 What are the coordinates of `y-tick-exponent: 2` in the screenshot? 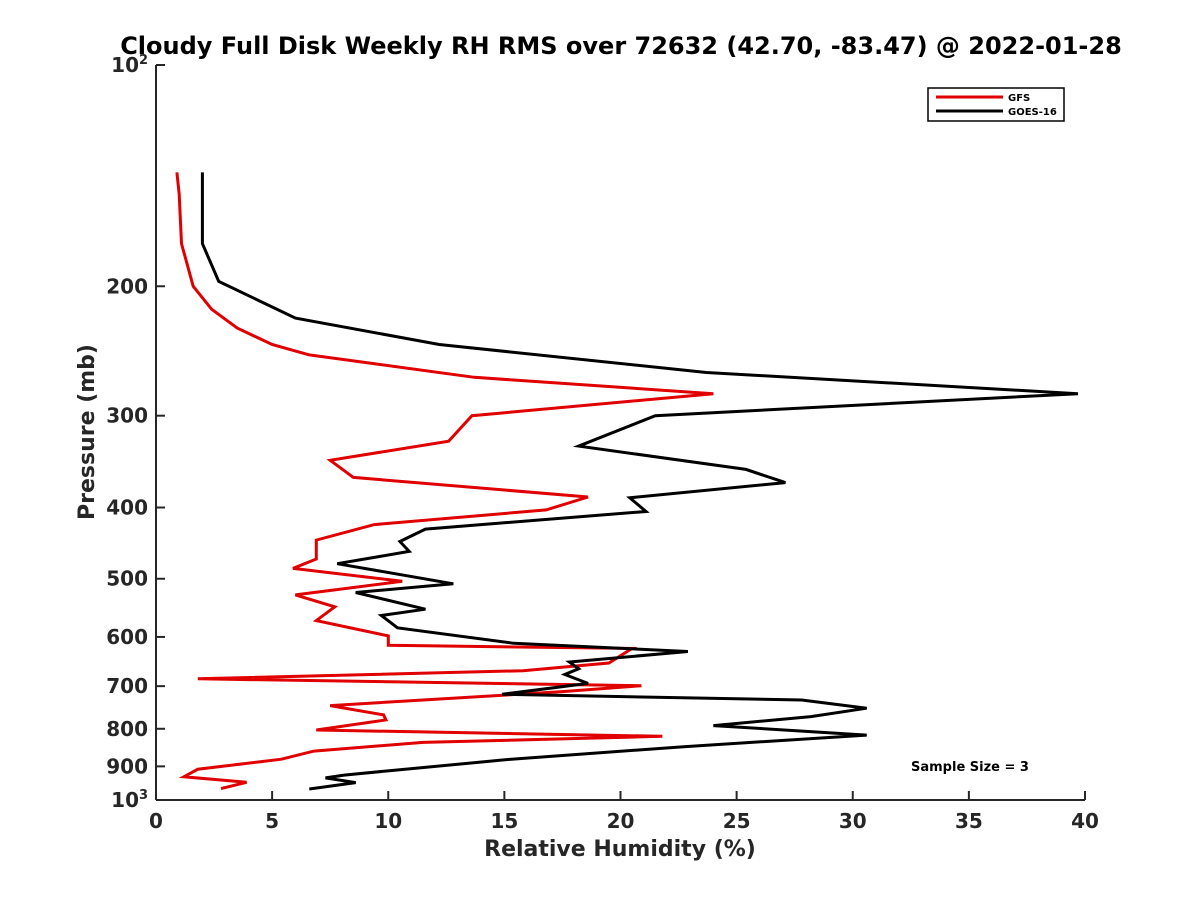 It's located at (143, 60).